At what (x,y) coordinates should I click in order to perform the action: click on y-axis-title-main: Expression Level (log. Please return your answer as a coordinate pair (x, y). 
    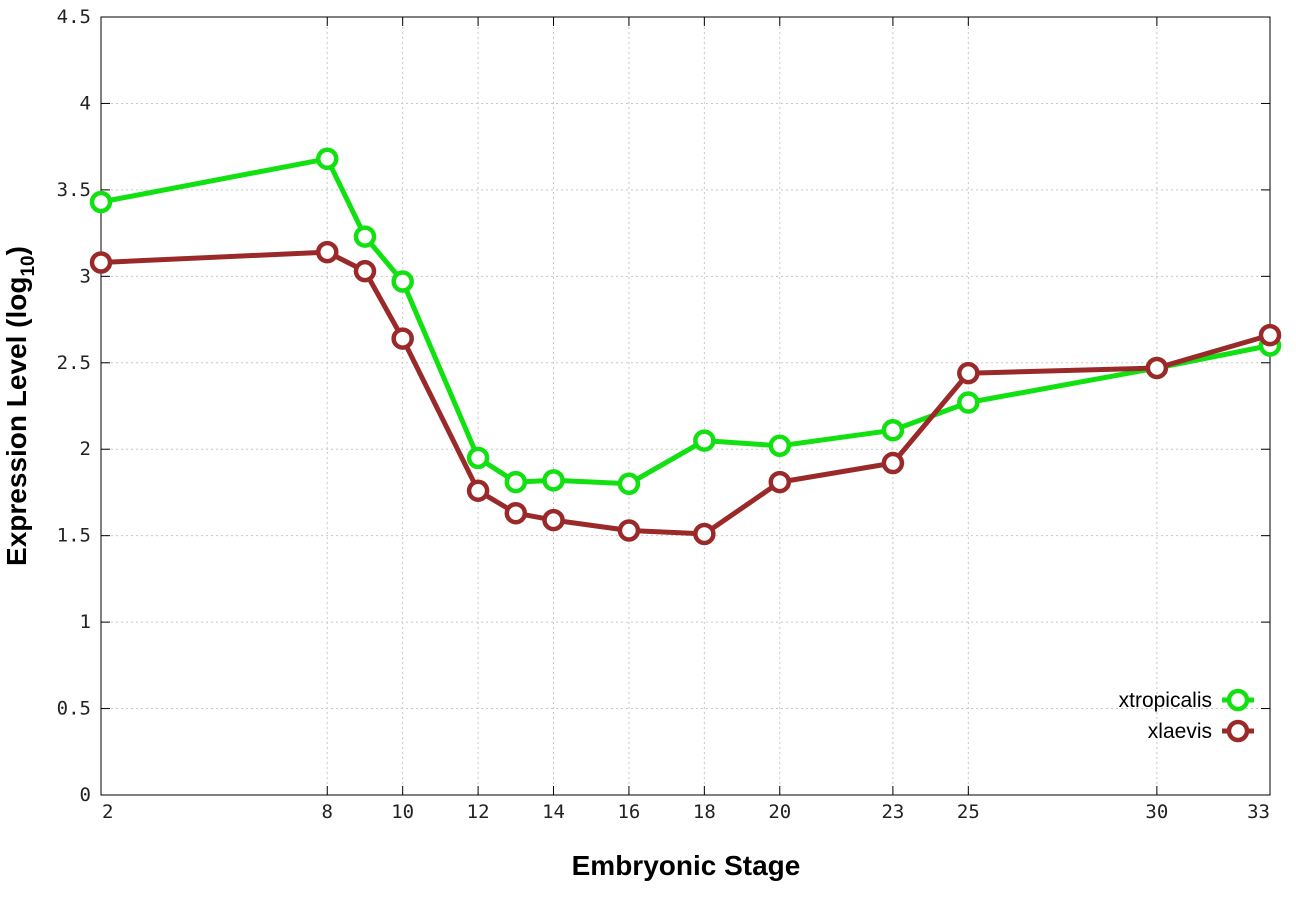
    Looking at the image, I should click on (16, 421).